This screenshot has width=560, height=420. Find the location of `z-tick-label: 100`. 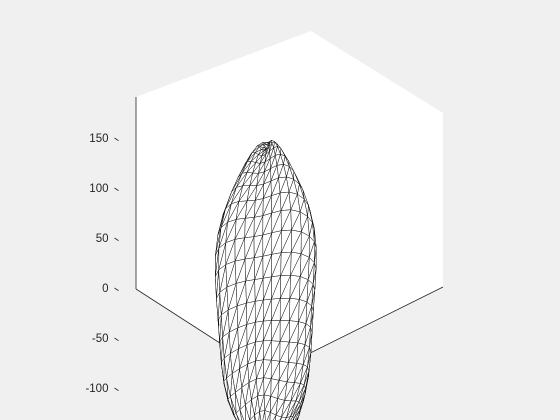

z-tick-label: 100 is located at coordinates (98, 189).